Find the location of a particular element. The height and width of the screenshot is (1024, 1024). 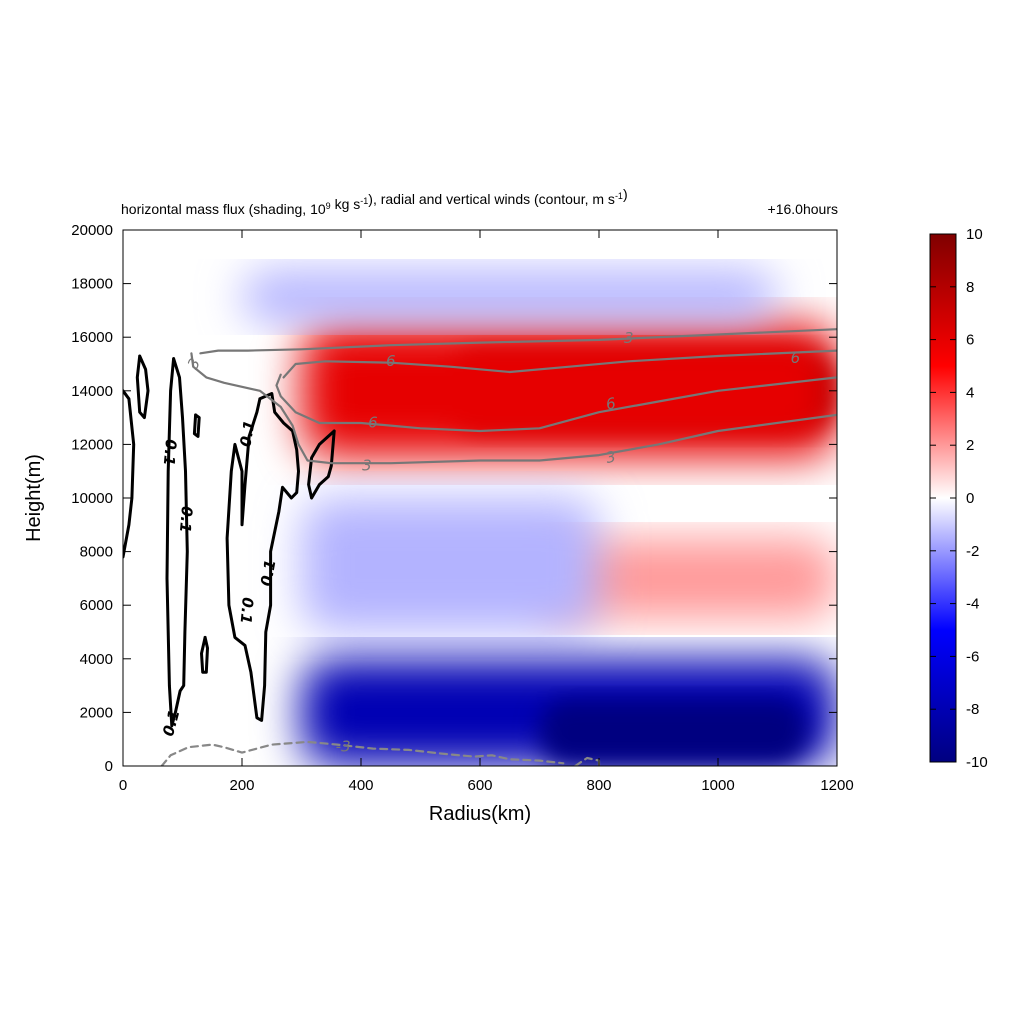

field-region-low-level-inflow-core is located at coordinates (673, 732).